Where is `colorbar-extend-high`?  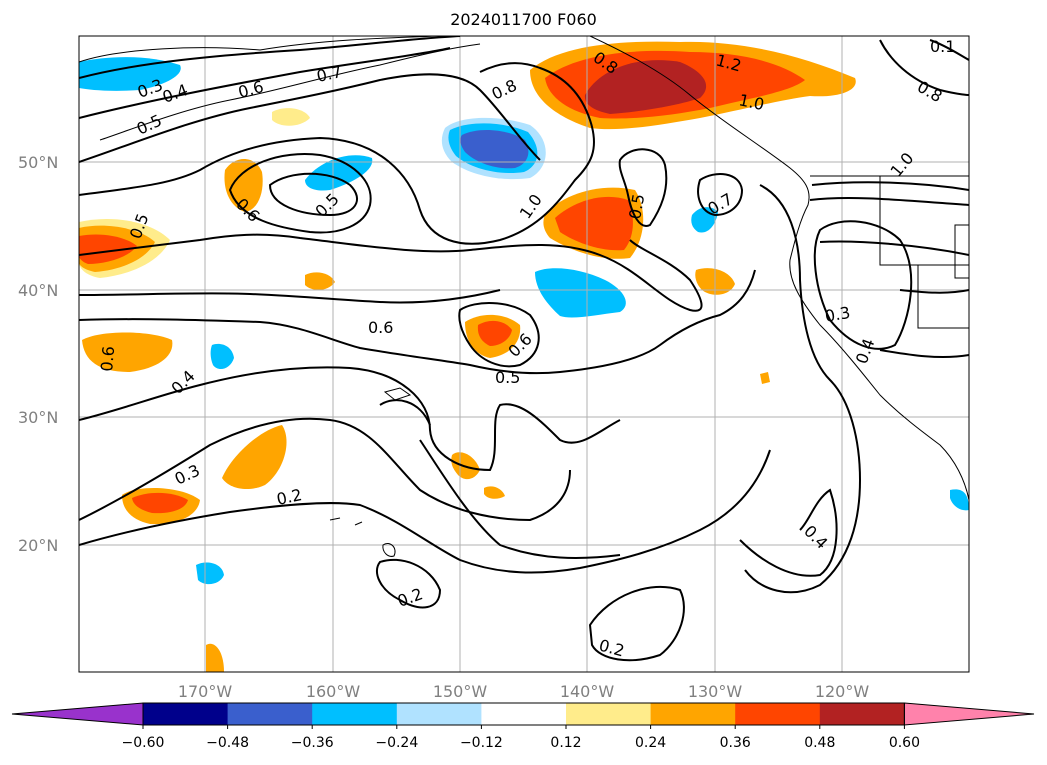 colorbar-extend-high is located at coordinates (969, 714).